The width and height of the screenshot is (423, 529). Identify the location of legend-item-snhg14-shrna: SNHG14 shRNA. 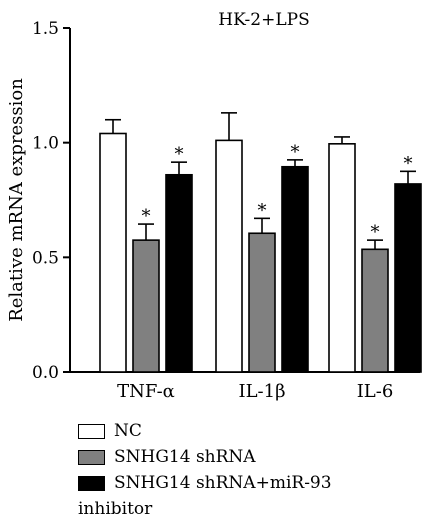
(248, 459).